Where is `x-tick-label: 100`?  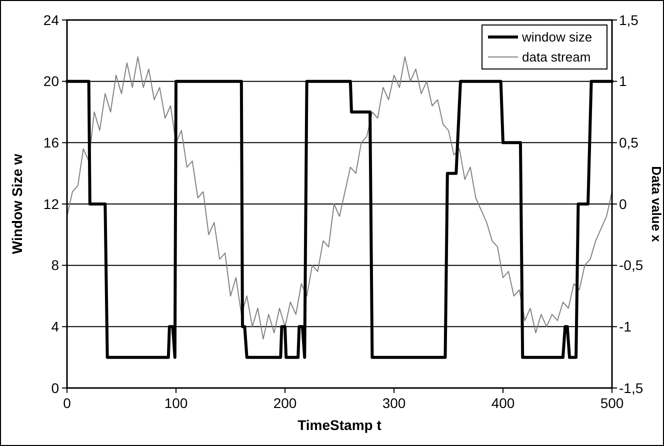
x-tick-label: 100 is located at coordinates (176, 403).